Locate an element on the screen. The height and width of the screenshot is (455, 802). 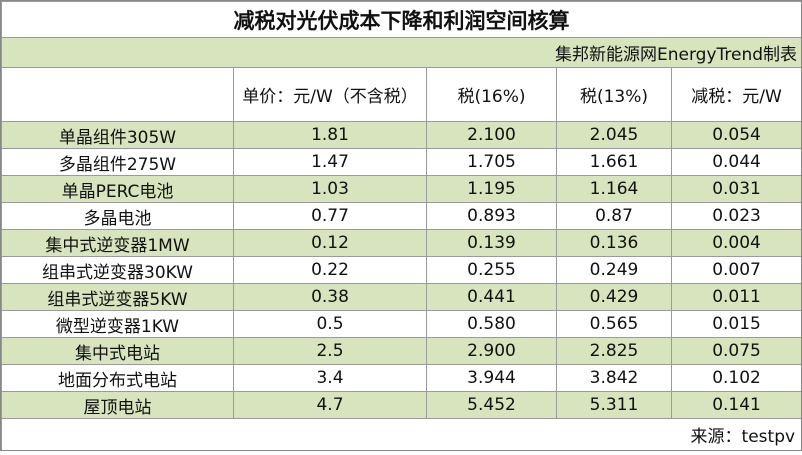
cell: 0.77 is located at coordinates (330, 216).